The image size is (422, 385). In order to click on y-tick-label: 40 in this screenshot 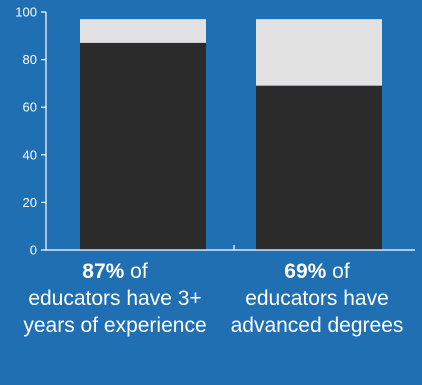, I will do `click(30, 154)`.